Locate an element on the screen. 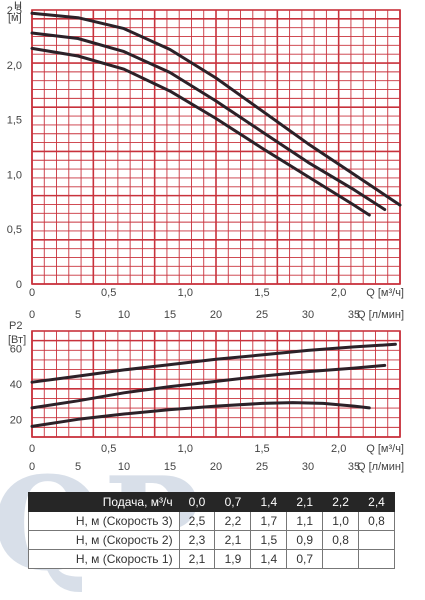 Image resolution: width=425 pixels, height=600 pixels. table-cell: 1,0 is located at coordinates (341, 521).